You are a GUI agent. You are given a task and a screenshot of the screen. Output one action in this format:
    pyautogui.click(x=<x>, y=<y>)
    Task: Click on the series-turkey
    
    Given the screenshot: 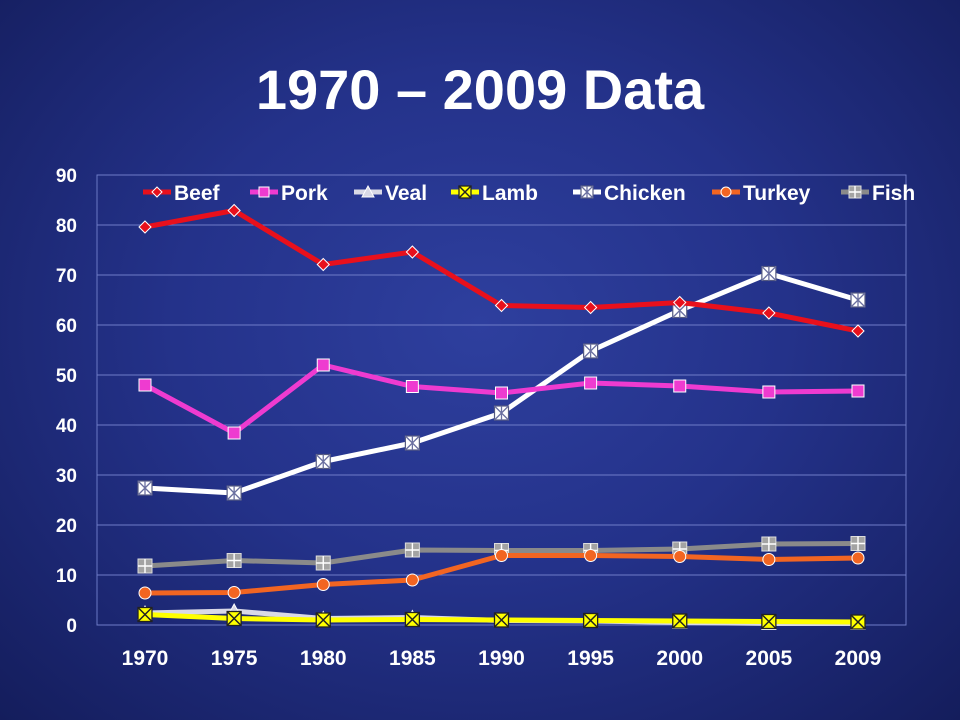 What is the action you would take?
    pyautogui.click(x=501, y=574)
    